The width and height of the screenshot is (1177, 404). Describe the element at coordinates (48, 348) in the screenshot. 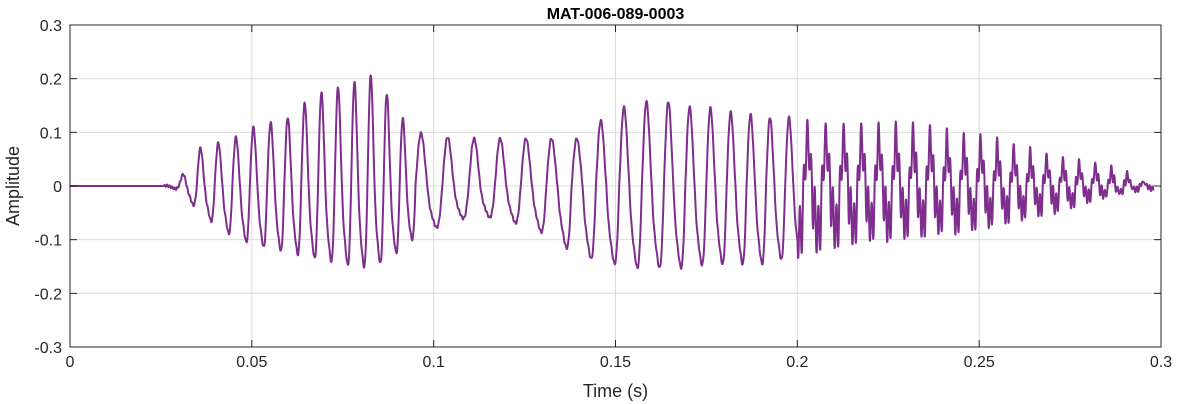

I see `y-tick-label: -0.3` at that location.